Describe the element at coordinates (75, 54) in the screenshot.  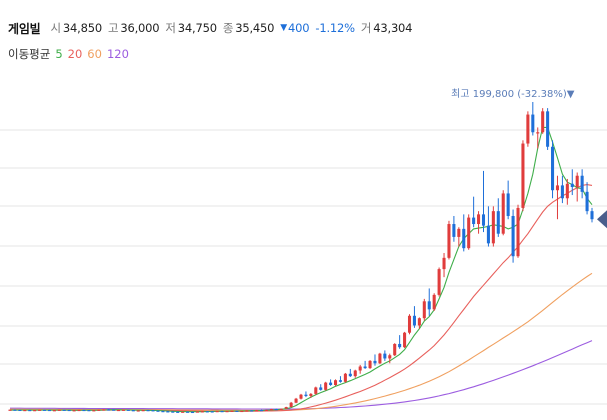
I see `ma-legend-20: 20` at that location.